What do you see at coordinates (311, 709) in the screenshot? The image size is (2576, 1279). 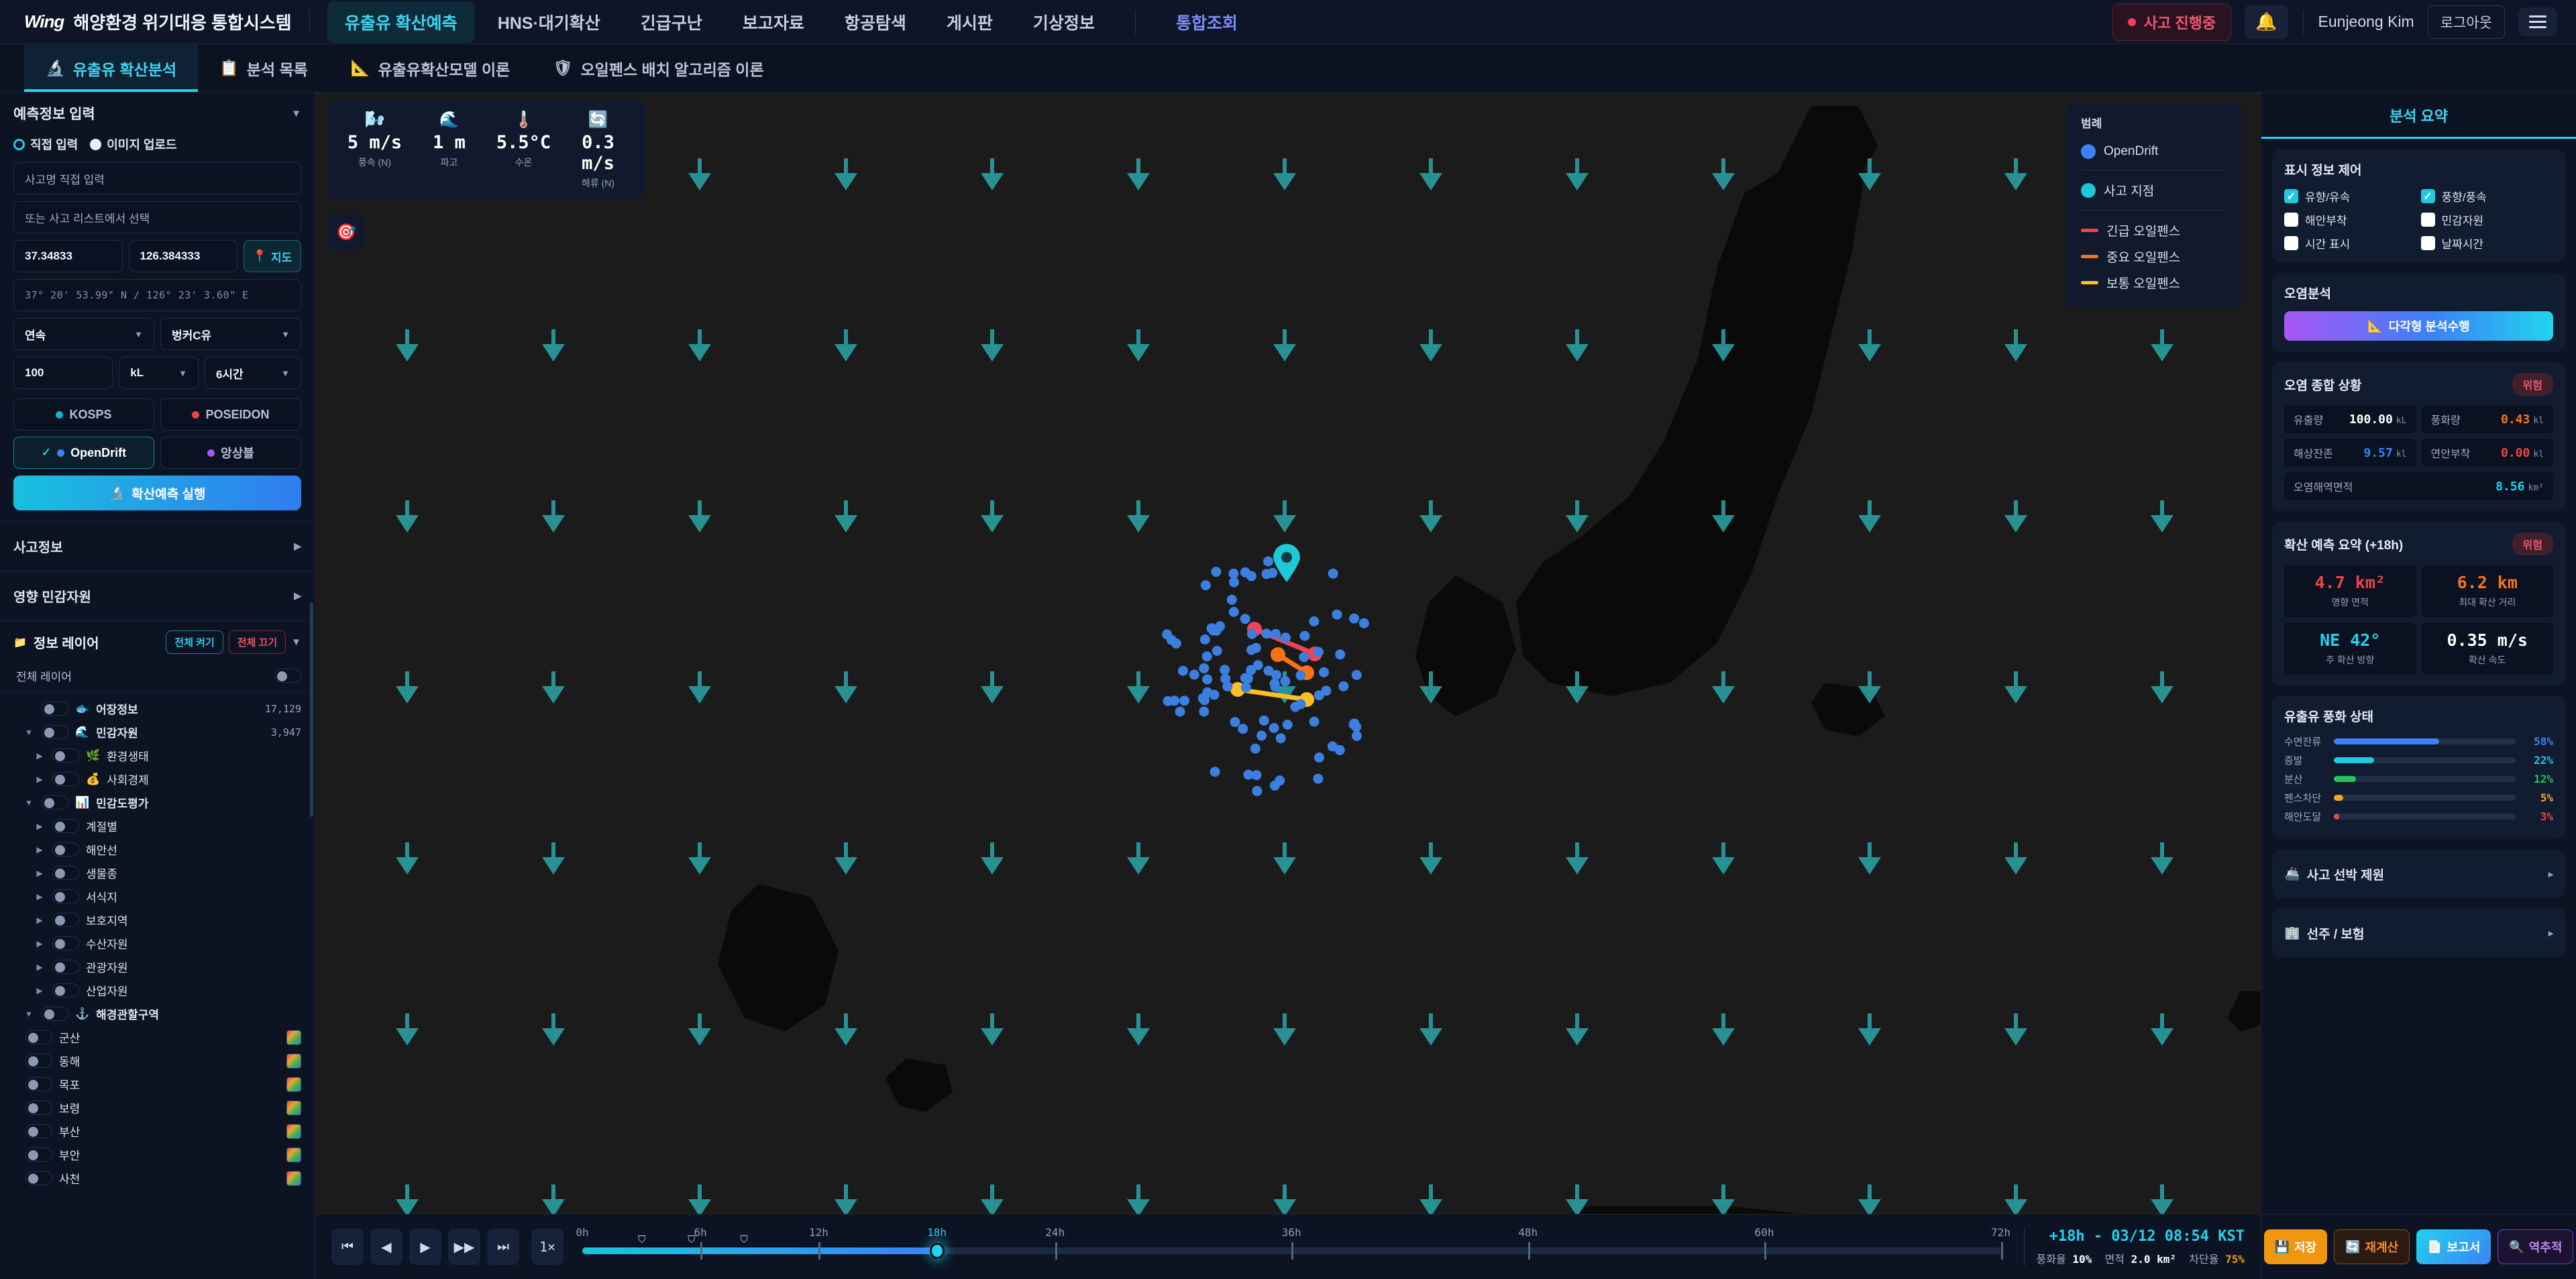 I see `left-panel-scrollbar` at bounding box center [311, 709].